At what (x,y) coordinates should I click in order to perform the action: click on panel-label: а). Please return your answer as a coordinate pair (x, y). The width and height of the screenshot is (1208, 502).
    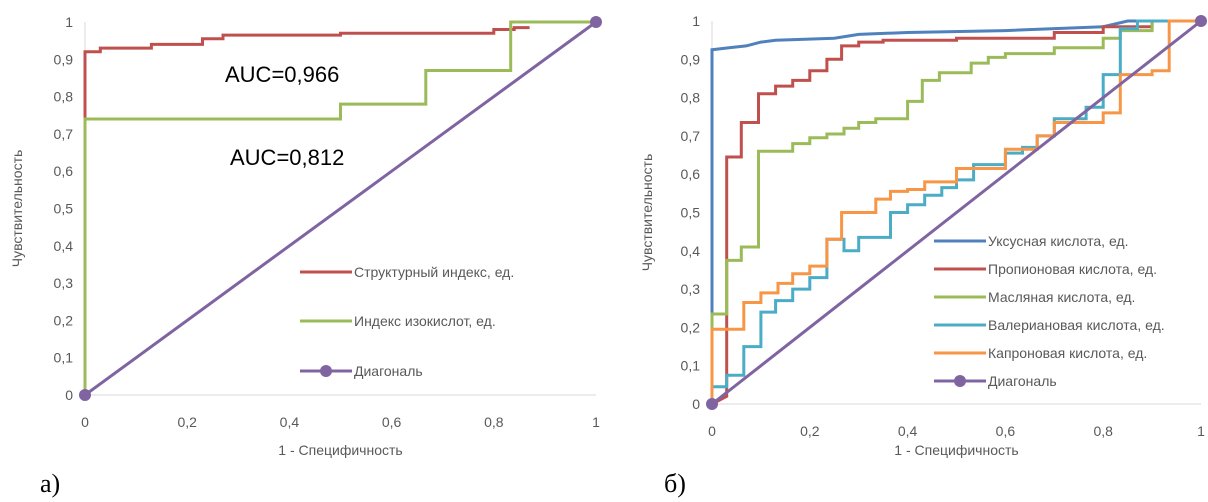
    Looking at the image, I should click on (50, 483).